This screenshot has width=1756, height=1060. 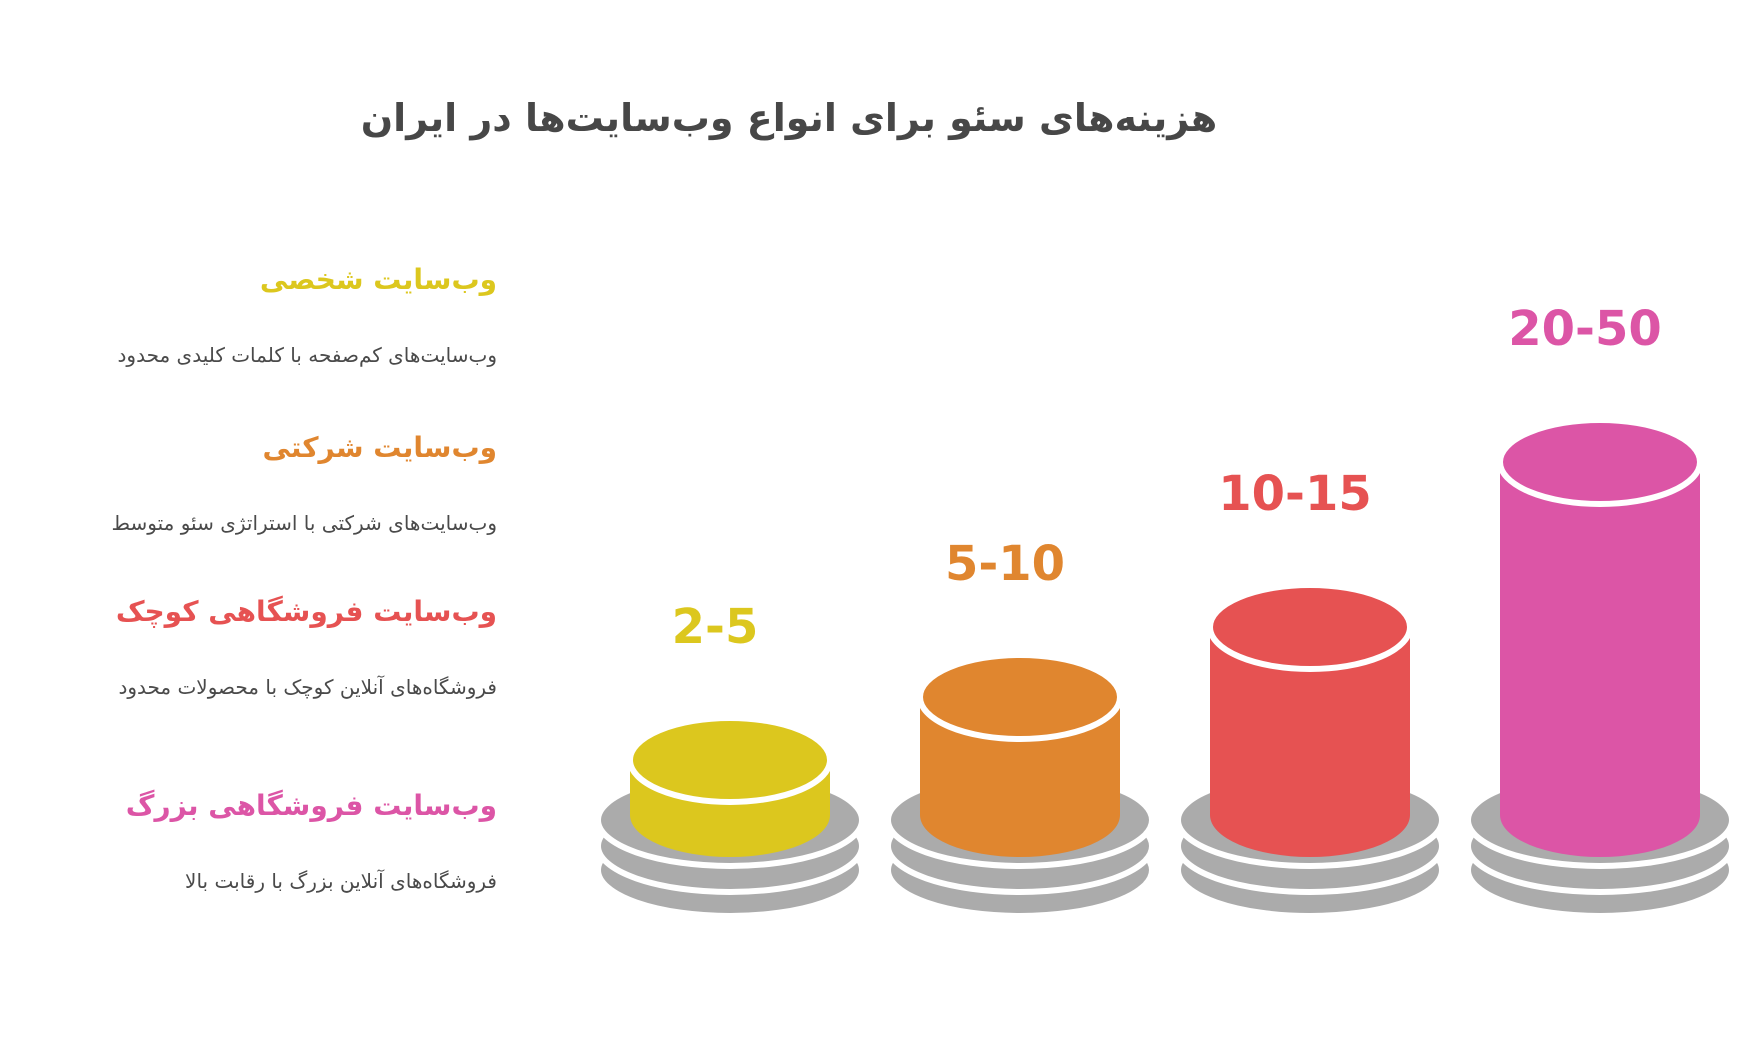 I want to click on legend-heading-small-shop-website: وب‌سایت فروشگاهی کوچک, so click(x=306, y=611).